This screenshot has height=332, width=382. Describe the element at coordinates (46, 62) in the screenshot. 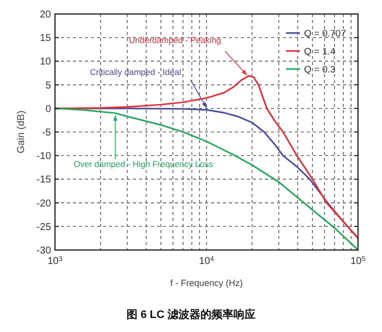

I see `y-tick-label: 10` at that location.